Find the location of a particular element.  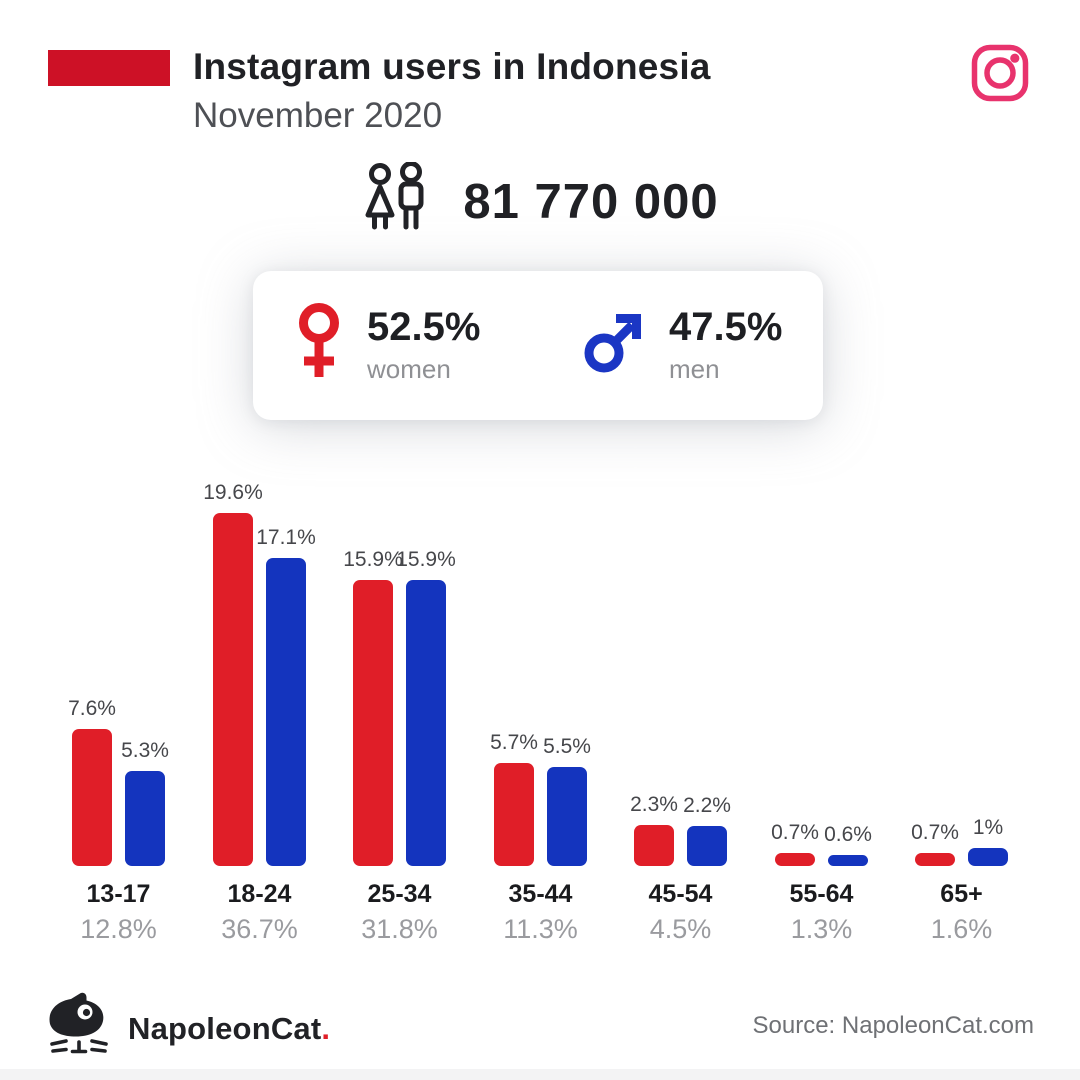

bar-col-men-35-44: 5.5% is located at coordinates (567, 658).